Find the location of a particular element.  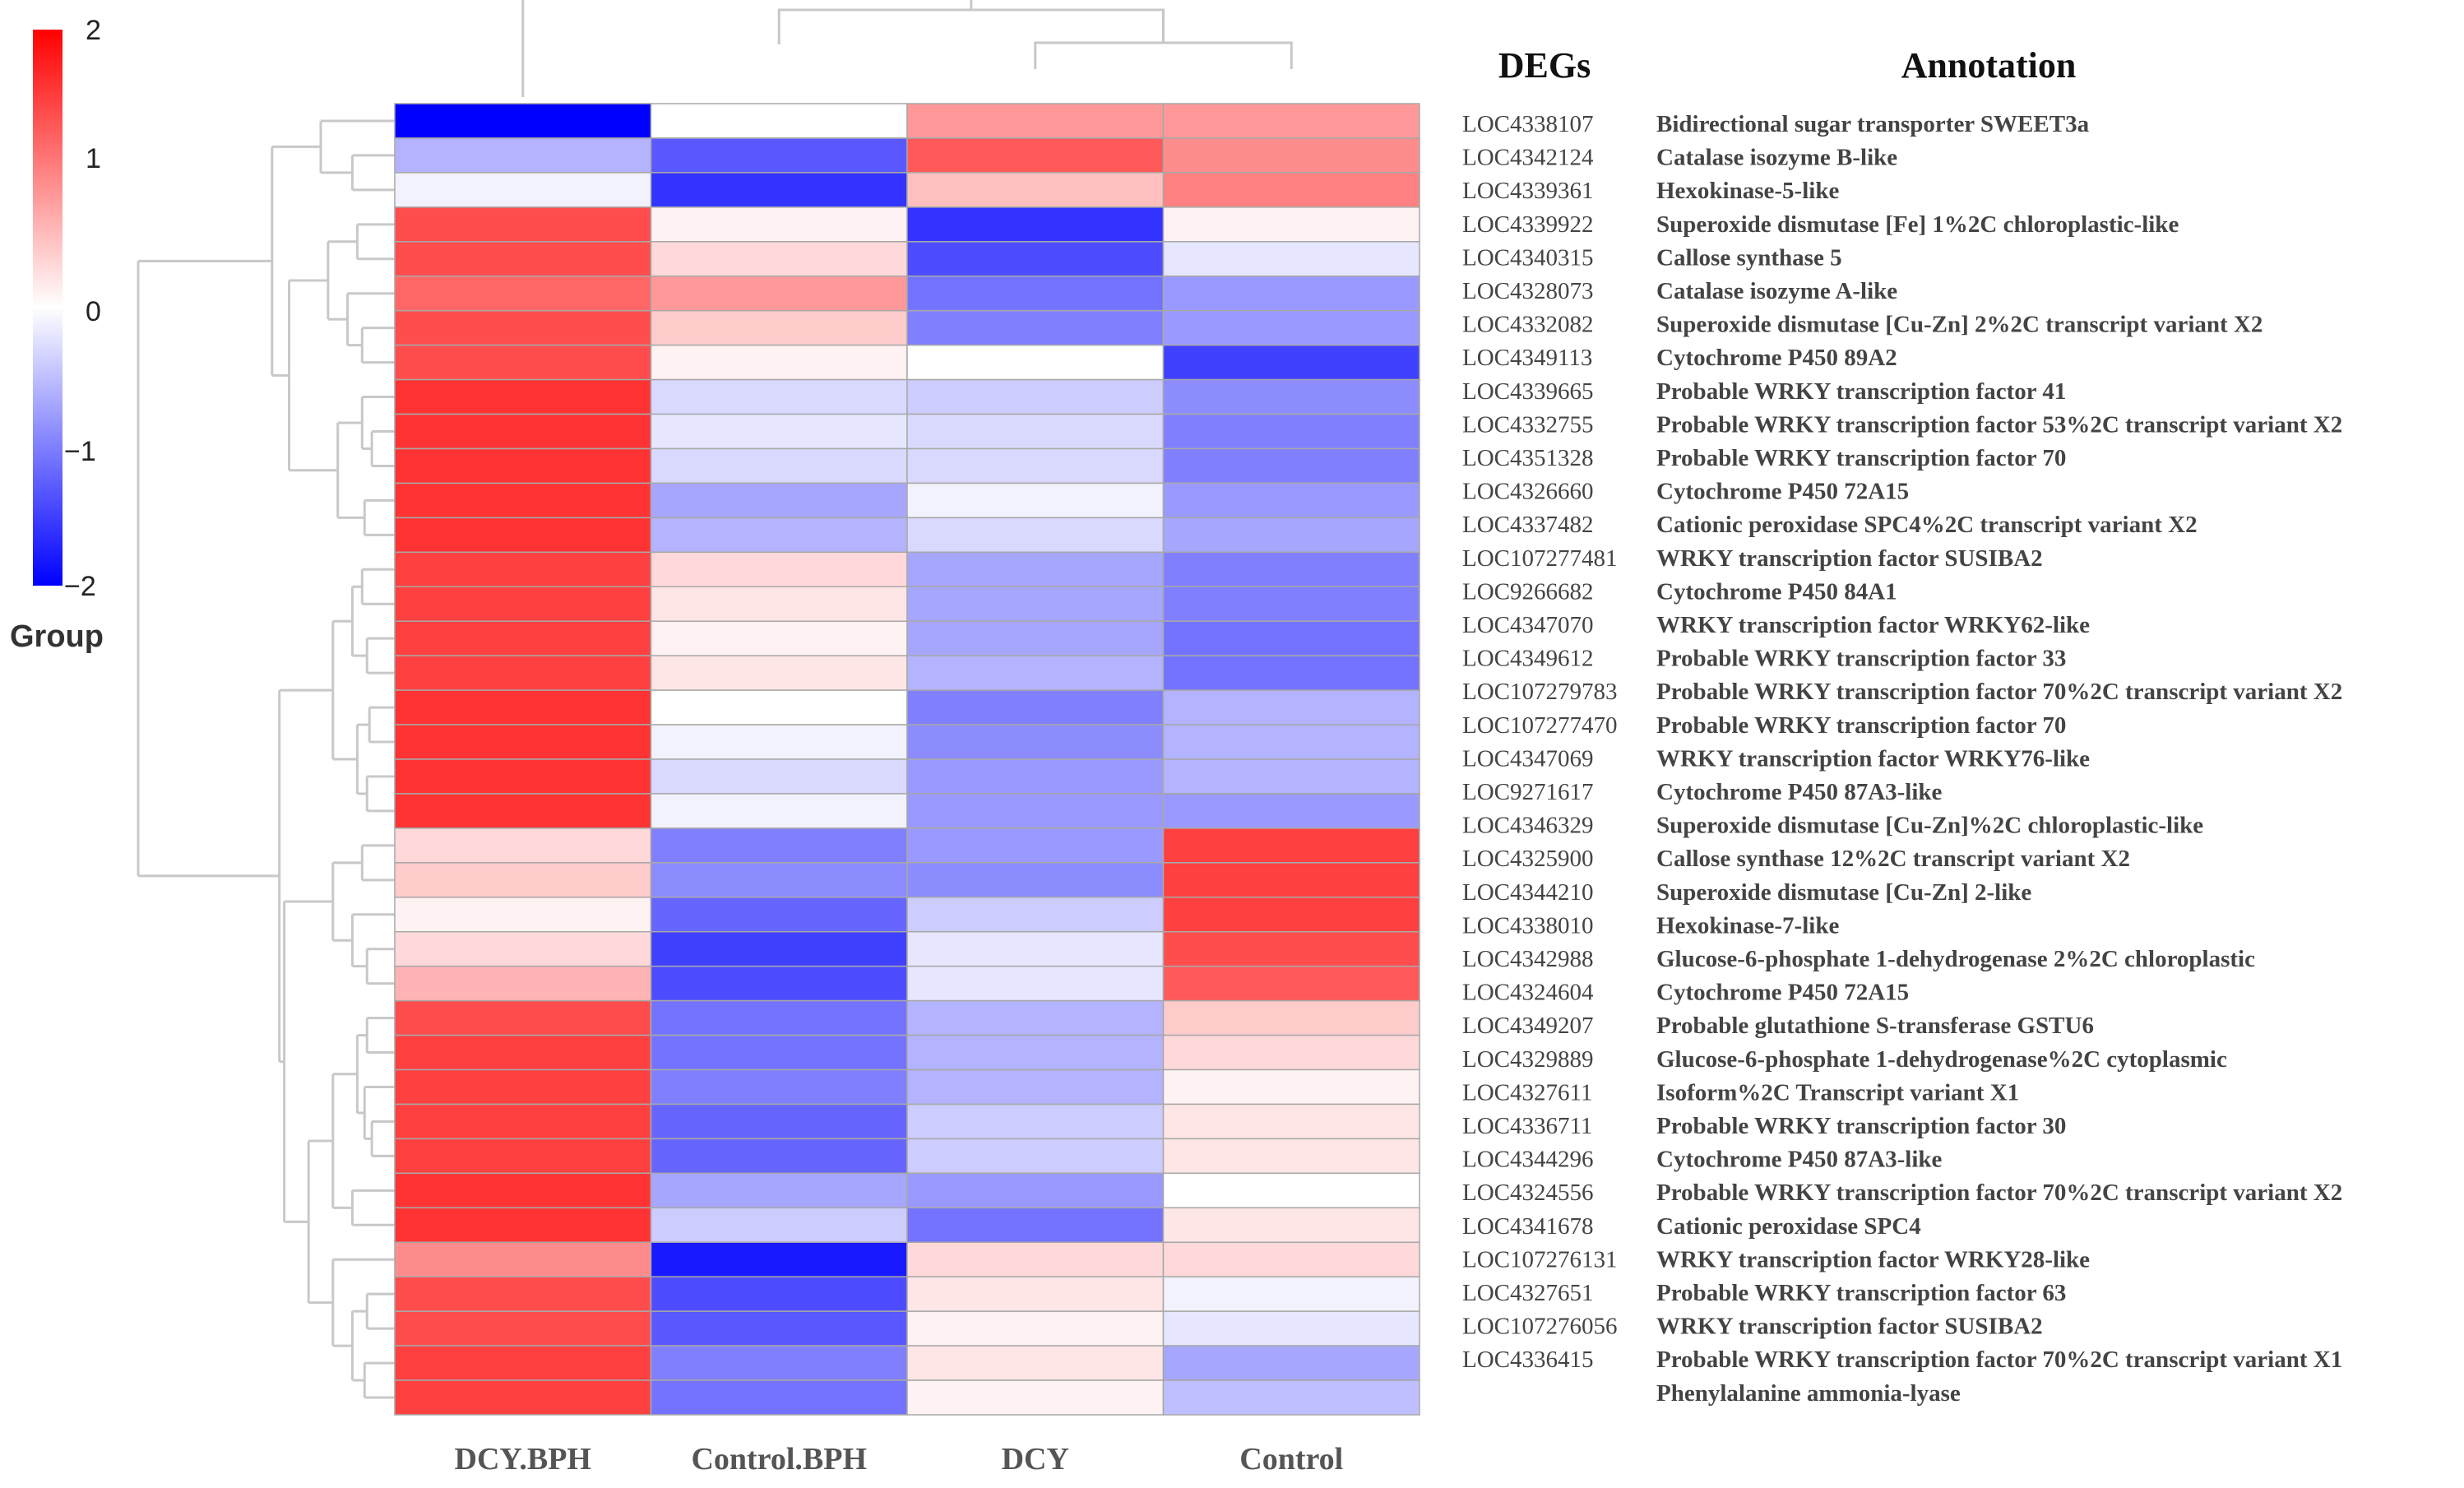

gene-id-label: LOC107276056 is located at coordinates (1540, 1327).